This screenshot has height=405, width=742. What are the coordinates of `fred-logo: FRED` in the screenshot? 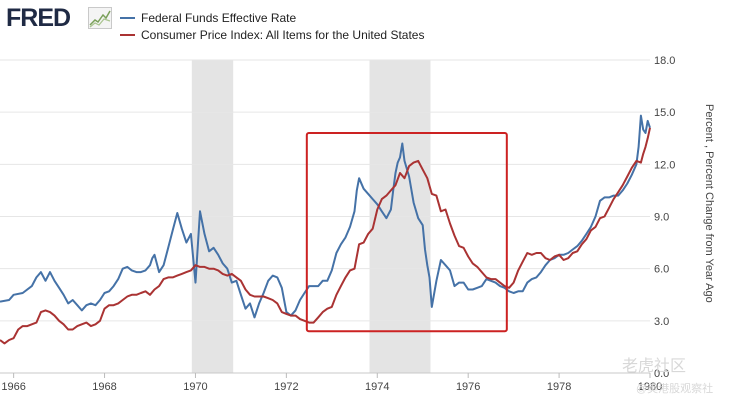 It's located at (38, 18).